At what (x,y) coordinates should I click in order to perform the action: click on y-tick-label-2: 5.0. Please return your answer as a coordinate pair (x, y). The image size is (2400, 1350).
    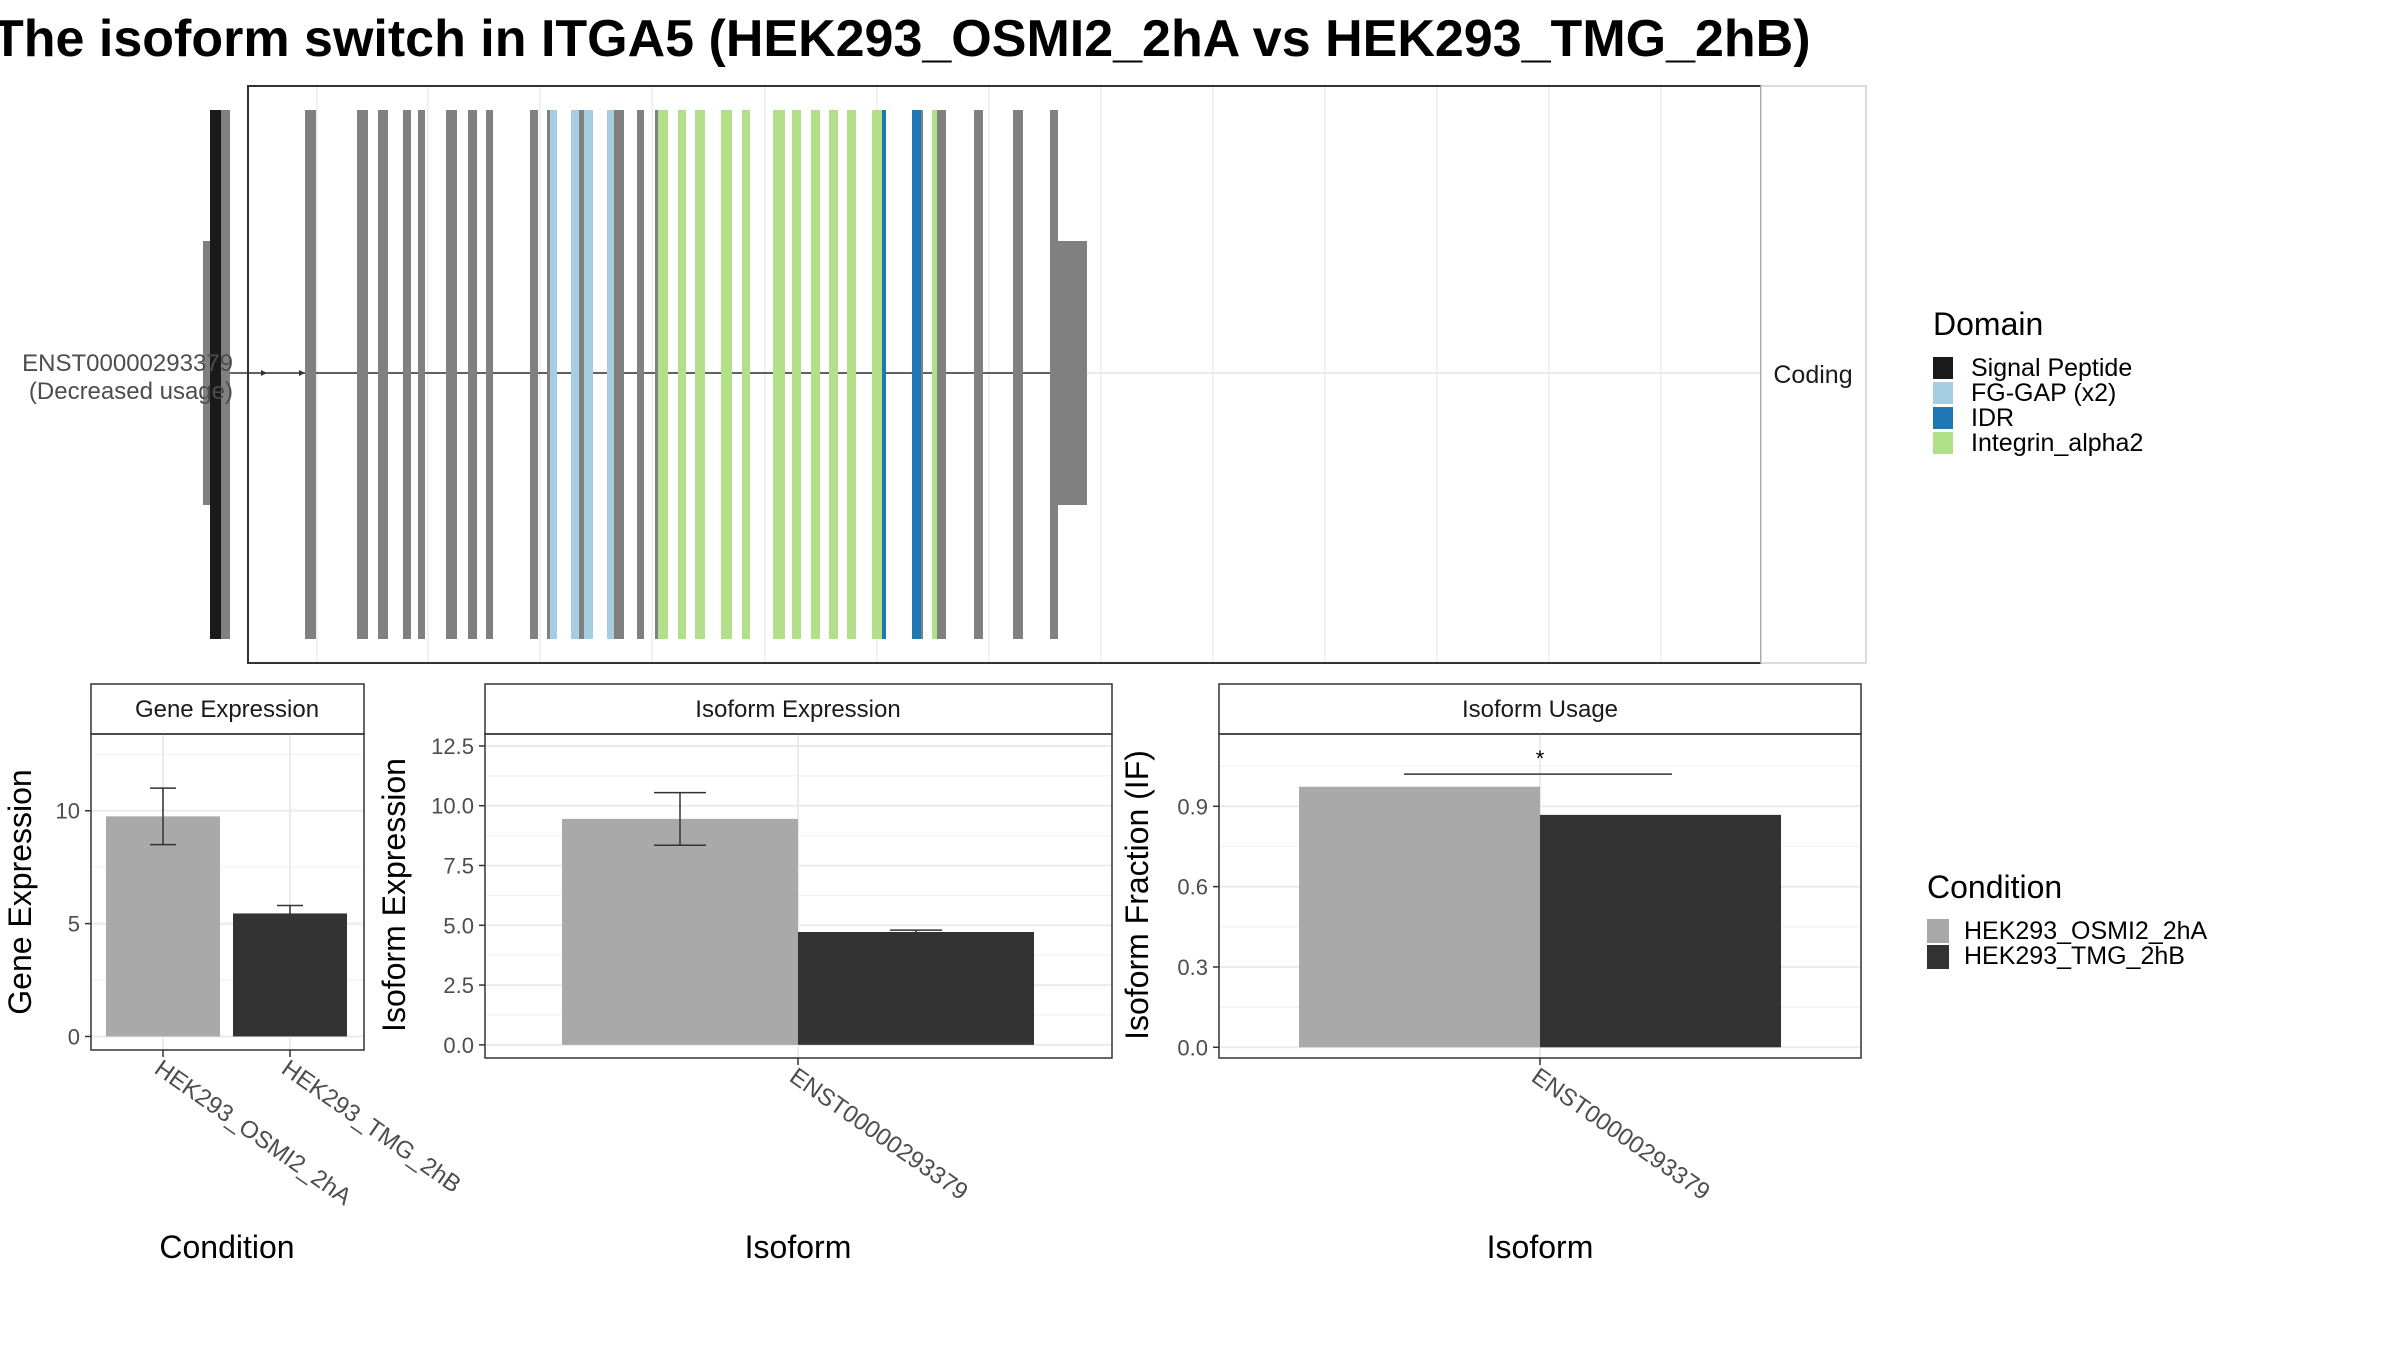
    Looking at the image, I should click on (458, 925).